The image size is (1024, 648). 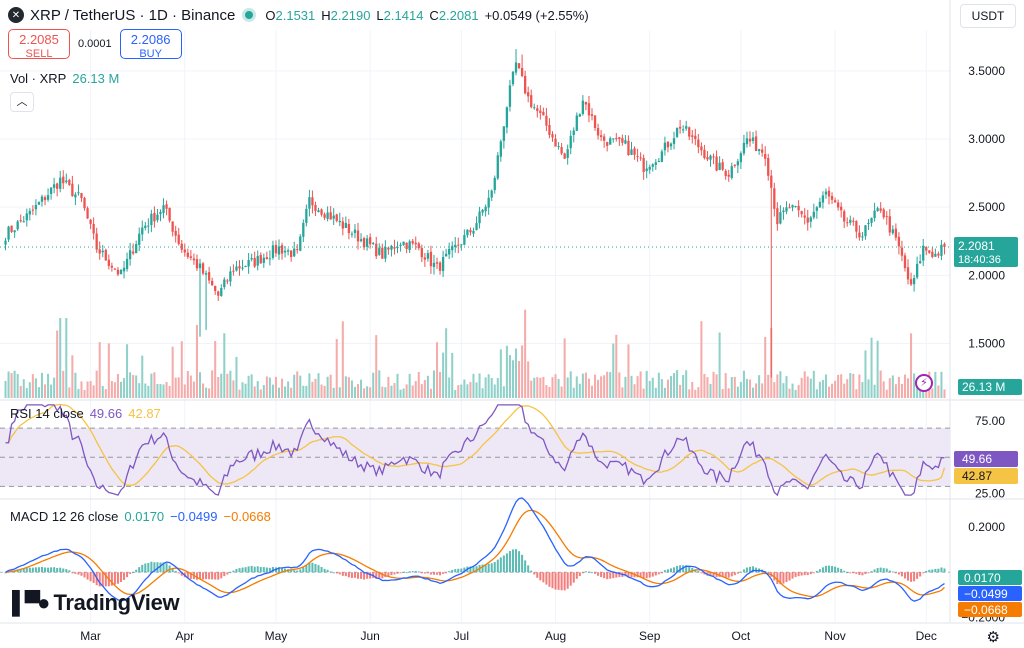 I want to click on lightning-icon: ⚡, so click(x=924, y=383).